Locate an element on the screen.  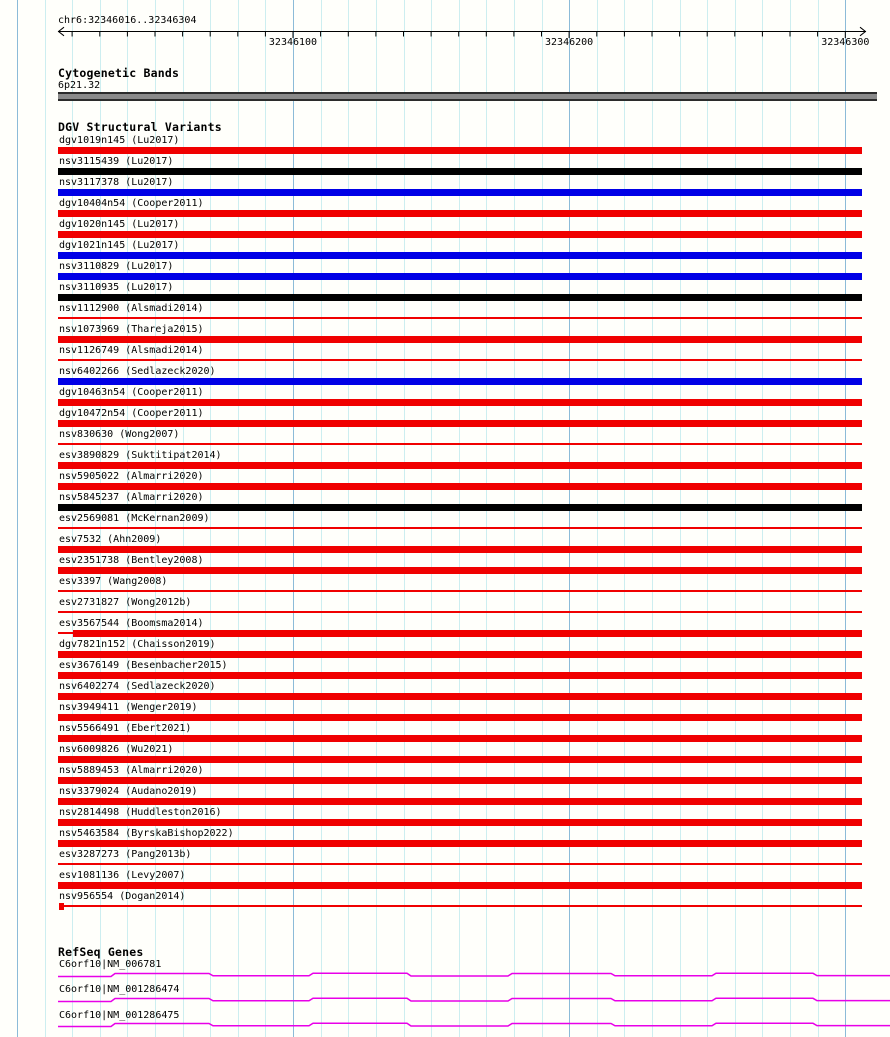
cytoband-label: 6p21.32 is located at coordinates (79, 85).